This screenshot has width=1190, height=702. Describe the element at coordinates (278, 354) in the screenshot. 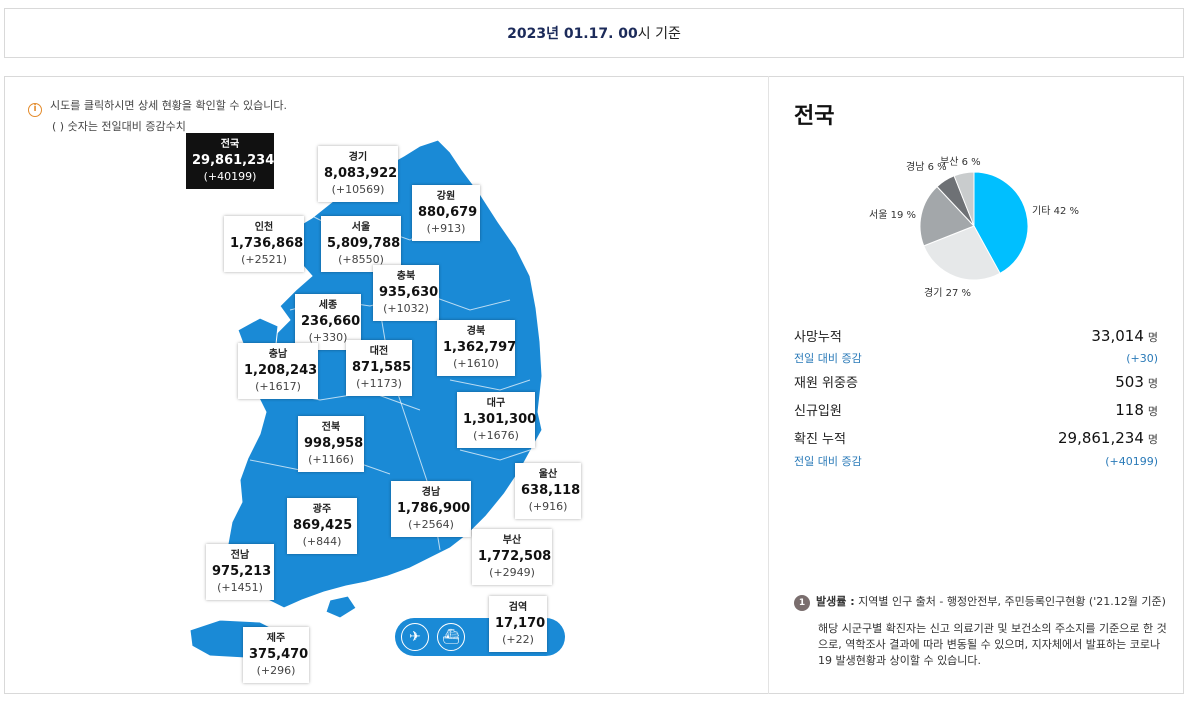

I see `region-name: 충남` at that location.